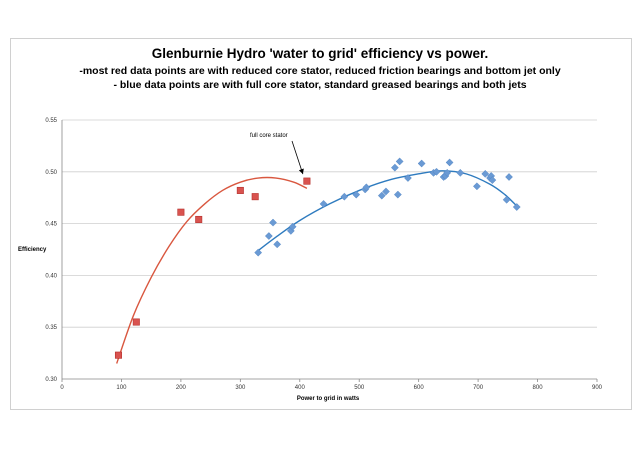  Describe the element at coordinates (301, 171) in the screenshot. I see `annotation-arrow-head` at that location.